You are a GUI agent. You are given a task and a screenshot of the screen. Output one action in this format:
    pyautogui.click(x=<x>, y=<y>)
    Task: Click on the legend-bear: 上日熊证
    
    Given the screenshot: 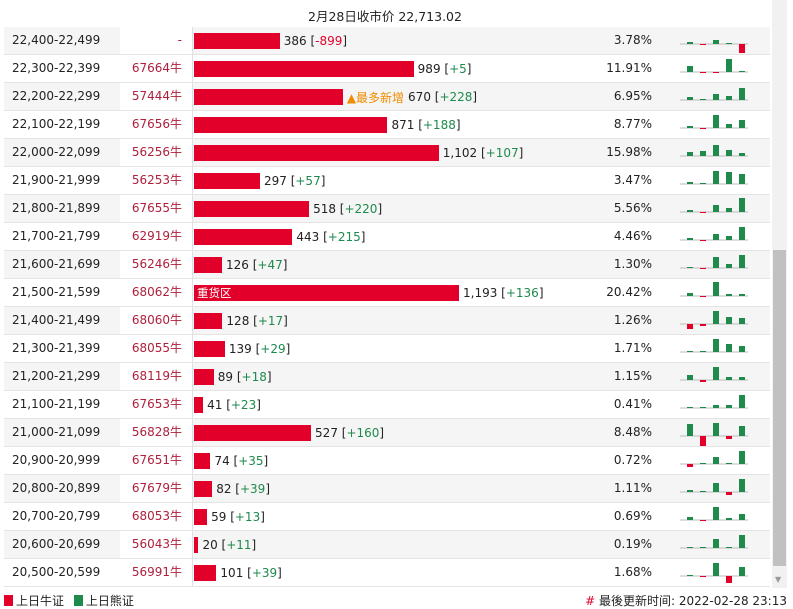 What is the action you would take?
    pyautogui.click(x=109, y=601)
    